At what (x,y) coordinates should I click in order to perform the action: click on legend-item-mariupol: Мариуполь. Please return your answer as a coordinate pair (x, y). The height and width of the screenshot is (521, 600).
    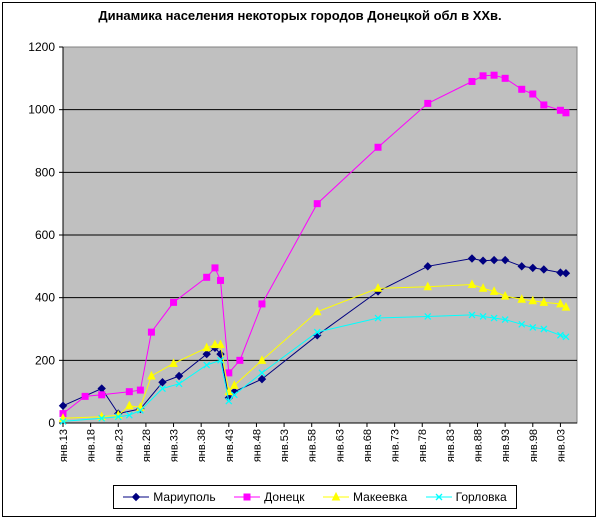
    Looking at the image, I should click on (169, 497).